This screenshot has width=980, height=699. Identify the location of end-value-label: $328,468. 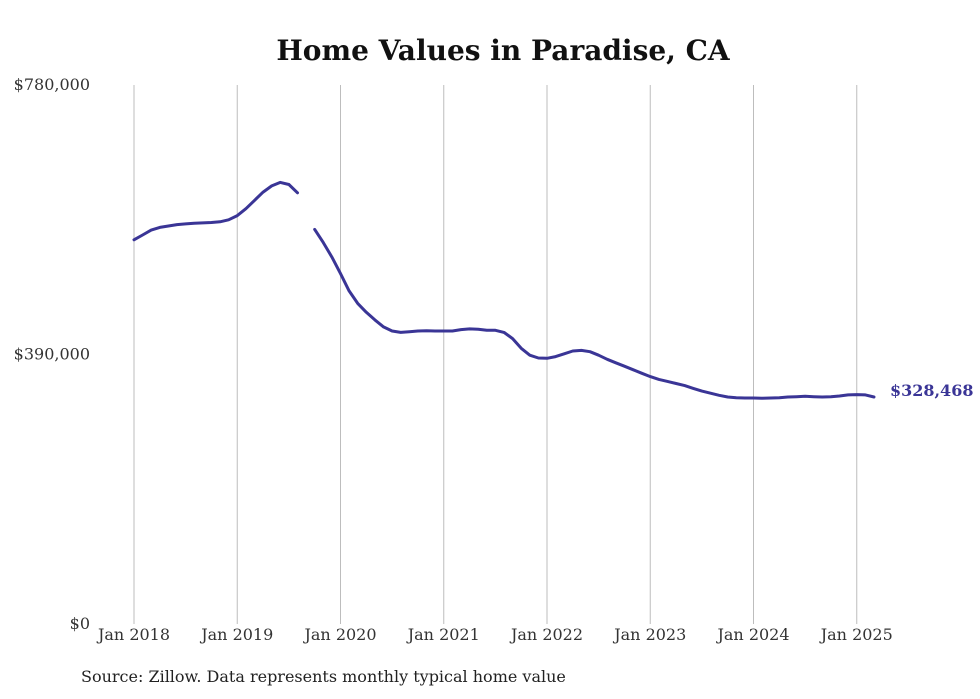
(932, 390).